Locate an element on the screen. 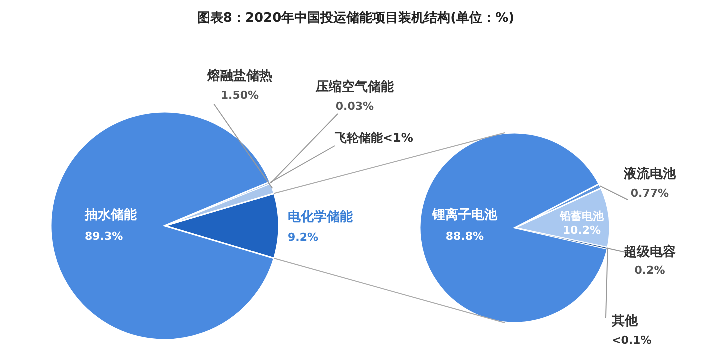  data-label: 88.8% is located at coordinates (465, 236).